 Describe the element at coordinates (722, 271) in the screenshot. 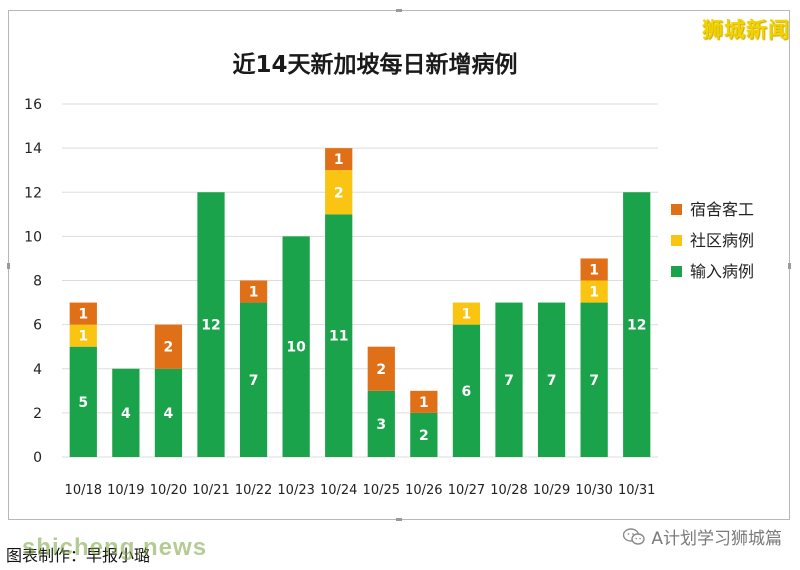

I see `legend-label: 输入病例` at that location.